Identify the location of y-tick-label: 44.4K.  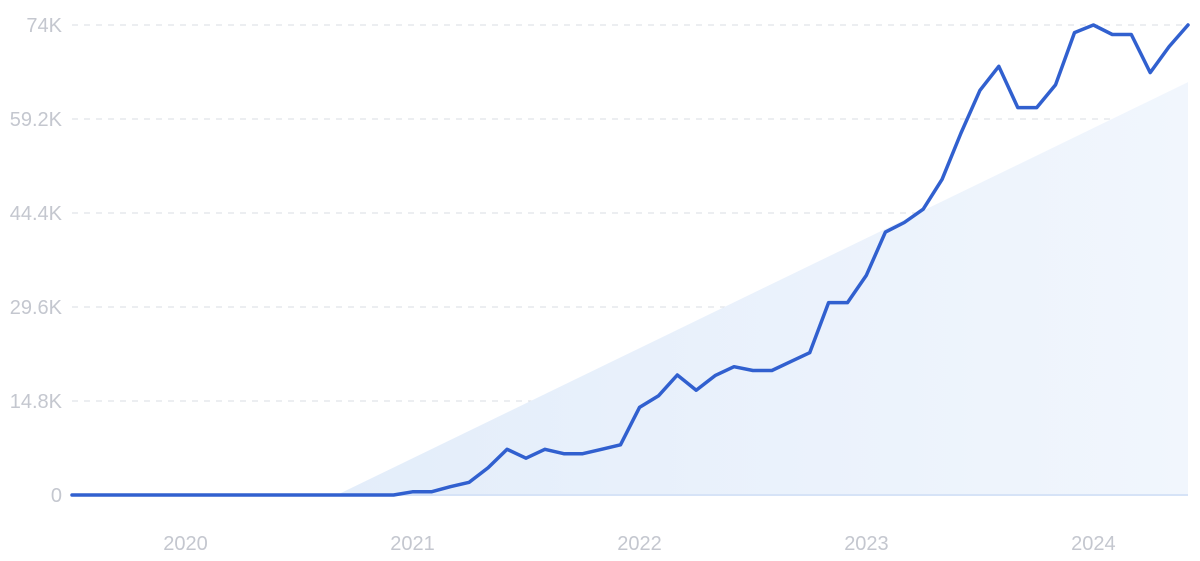
(36, 214).